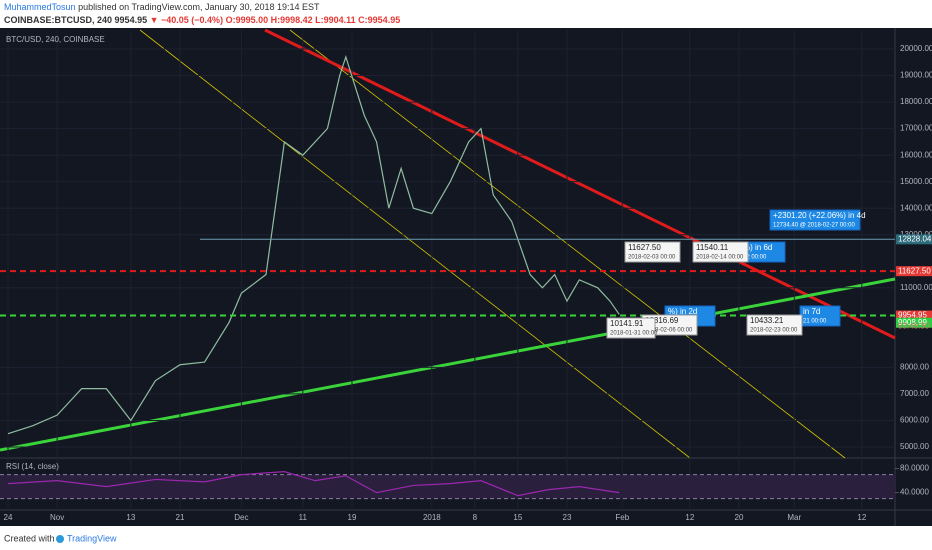 The width and height of the screenshot is (932, 550). What do you see at coordinates (720, 258) in the screenshot?
I see `annotation-sub: 2018-02-14 00:00` at bounding box center [720, 258].